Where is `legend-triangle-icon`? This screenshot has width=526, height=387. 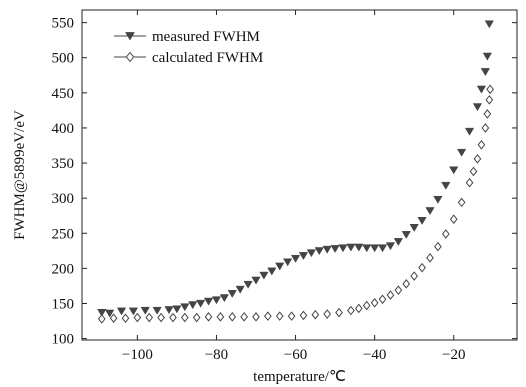 legend-triangle-icon is located at coordinates (130, 36).